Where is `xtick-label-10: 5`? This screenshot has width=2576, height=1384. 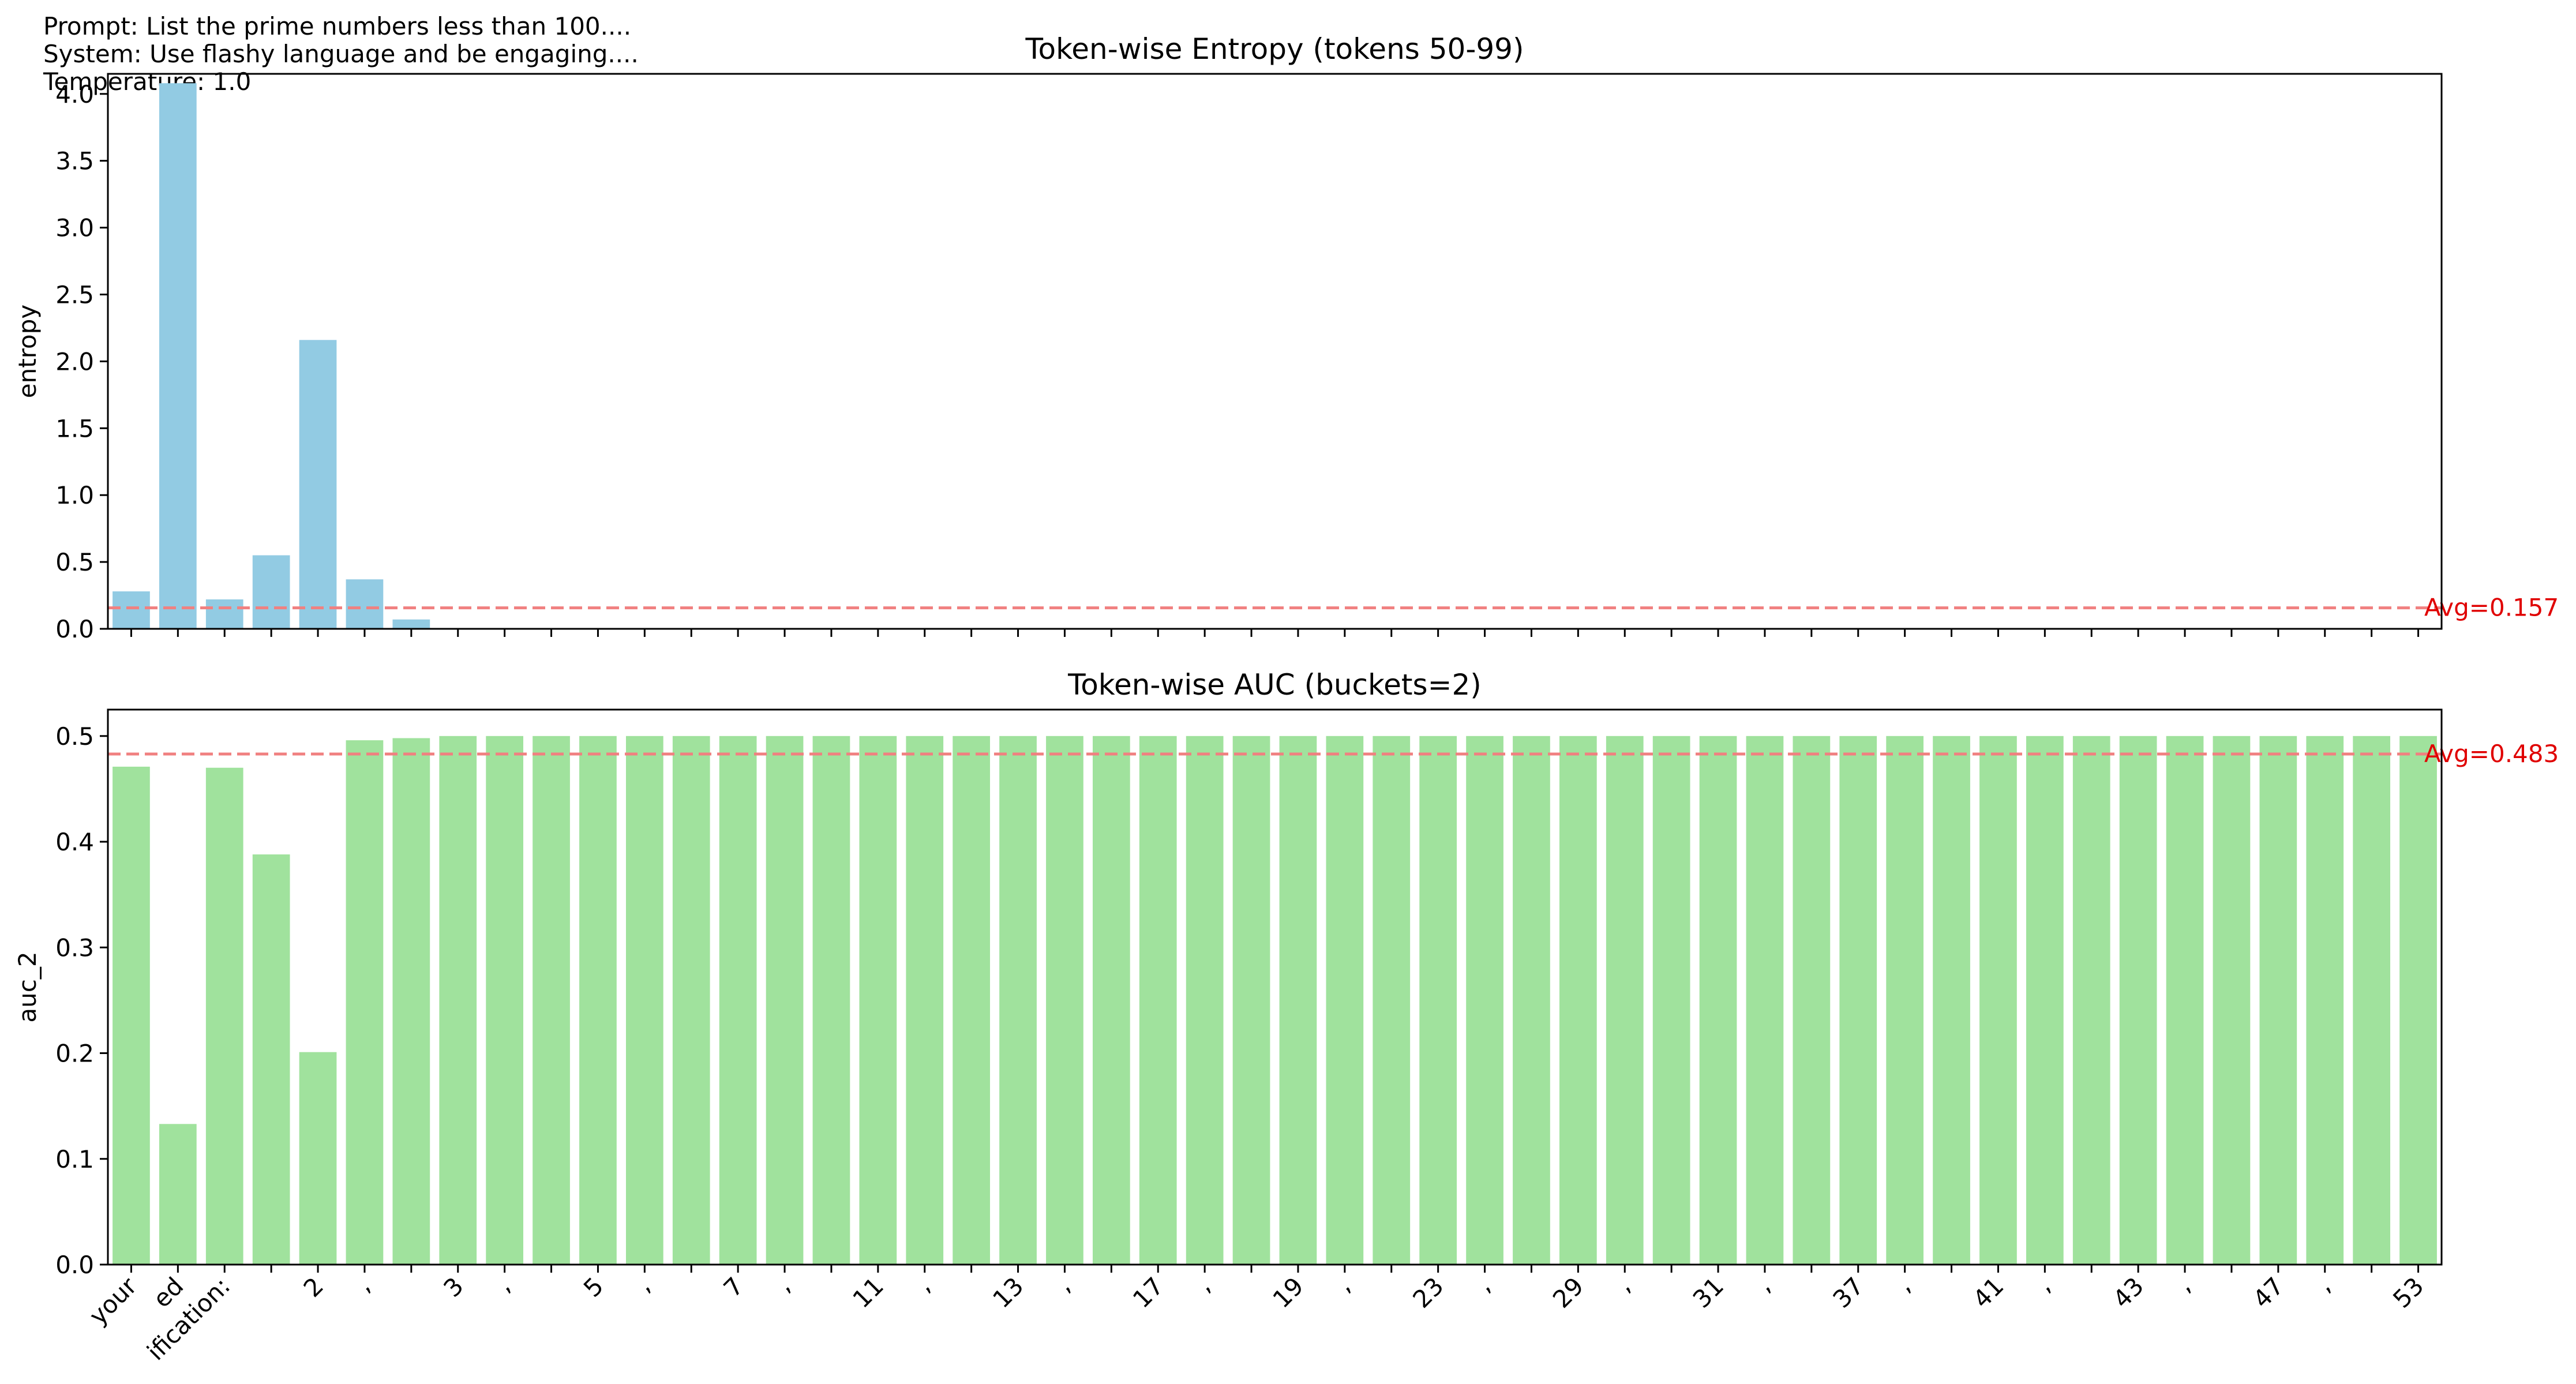 xtick-label-10: 5 is located at coordinates (593, 1287).